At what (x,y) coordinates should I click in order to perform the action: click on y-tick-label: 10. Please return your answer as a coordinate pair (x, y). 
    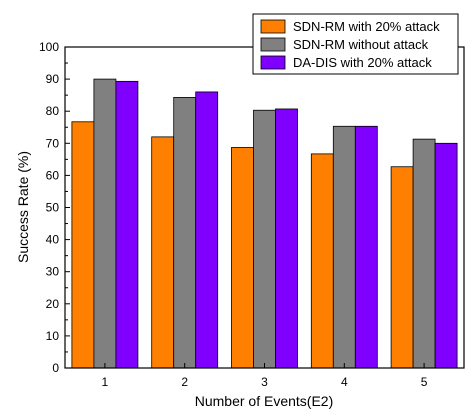
    Looking at the image, I should click on (53, 336).